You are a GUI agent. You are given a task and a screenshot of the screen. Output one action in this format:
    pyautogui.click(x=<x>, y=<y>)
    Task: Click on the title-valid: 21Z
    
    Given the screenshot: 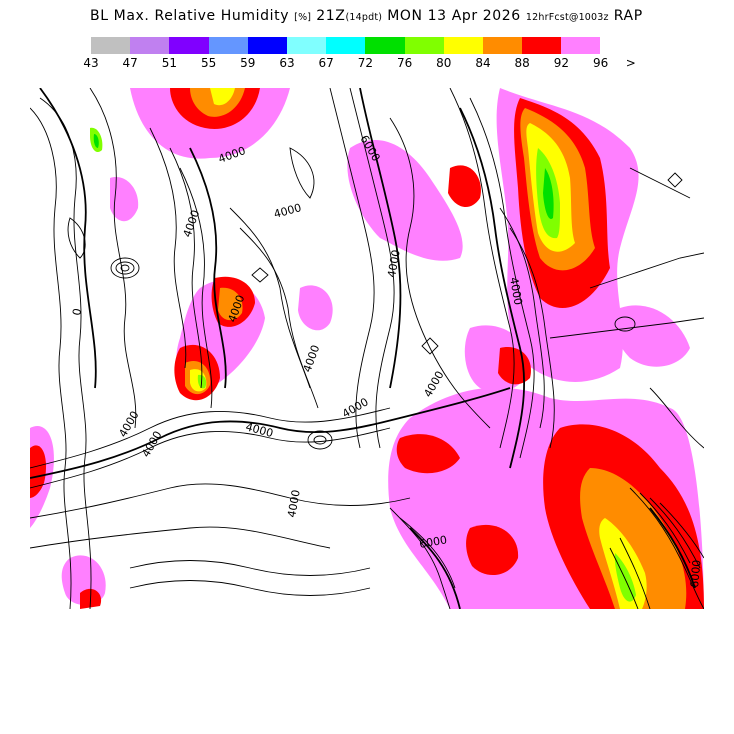 What is the action you would take?
    pyautogui.click(x=331, y=16)
    